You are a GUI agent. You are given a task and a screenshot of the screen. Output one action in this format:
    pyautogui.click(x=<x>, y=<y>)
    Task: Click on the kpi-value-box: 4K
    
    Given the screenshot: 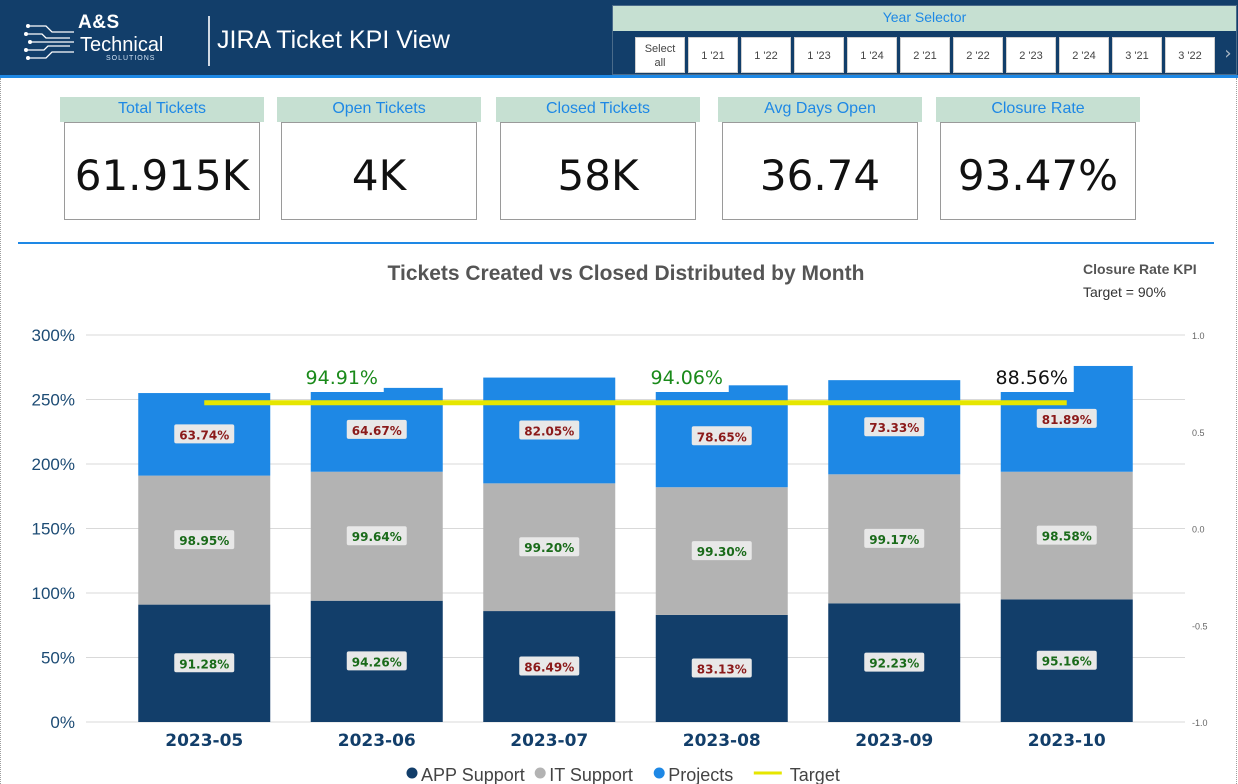 What is the action you would take?
    pyautogui.click(x=379, y=171)
    